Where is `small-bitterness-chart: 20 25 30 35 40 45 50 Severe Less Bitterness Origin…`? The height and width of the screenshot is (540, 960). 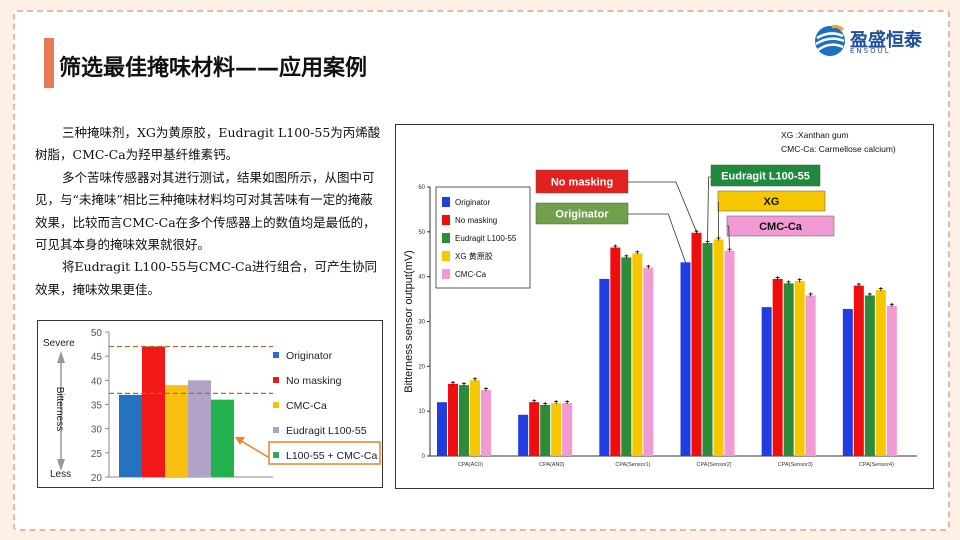
small-bitterness-chart: 20 25 30 35 40 45 50 Severe Less Bitterness Origin… is located at coordinates (210, 404).